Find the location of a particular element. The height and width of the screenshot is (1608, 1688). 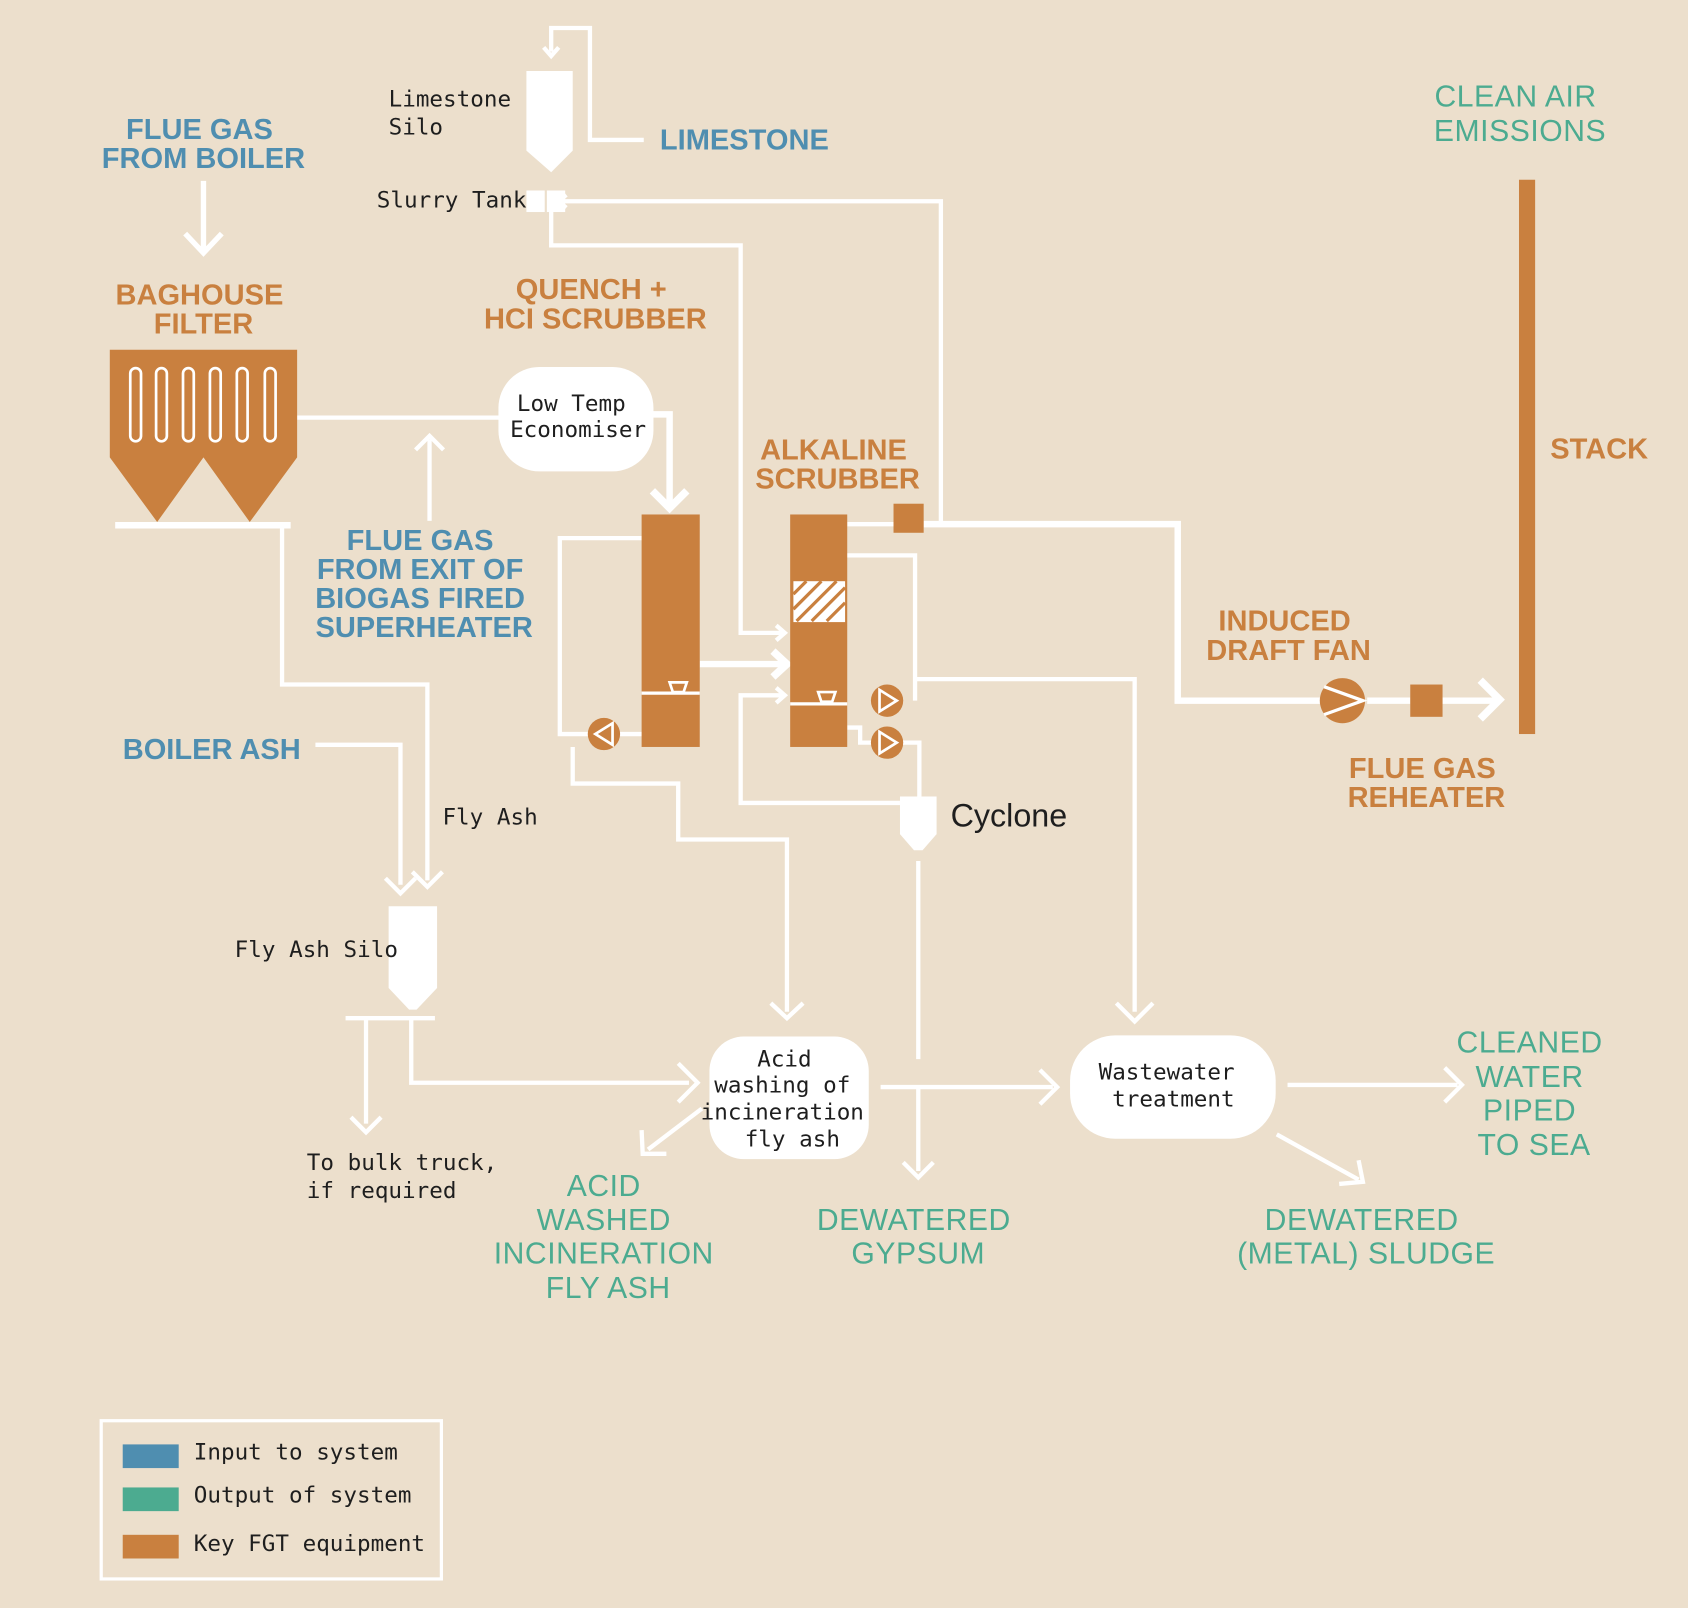

label-dewatered-gypsum: DEWATERED GYPSUM is located at coordinates (918, 1237).